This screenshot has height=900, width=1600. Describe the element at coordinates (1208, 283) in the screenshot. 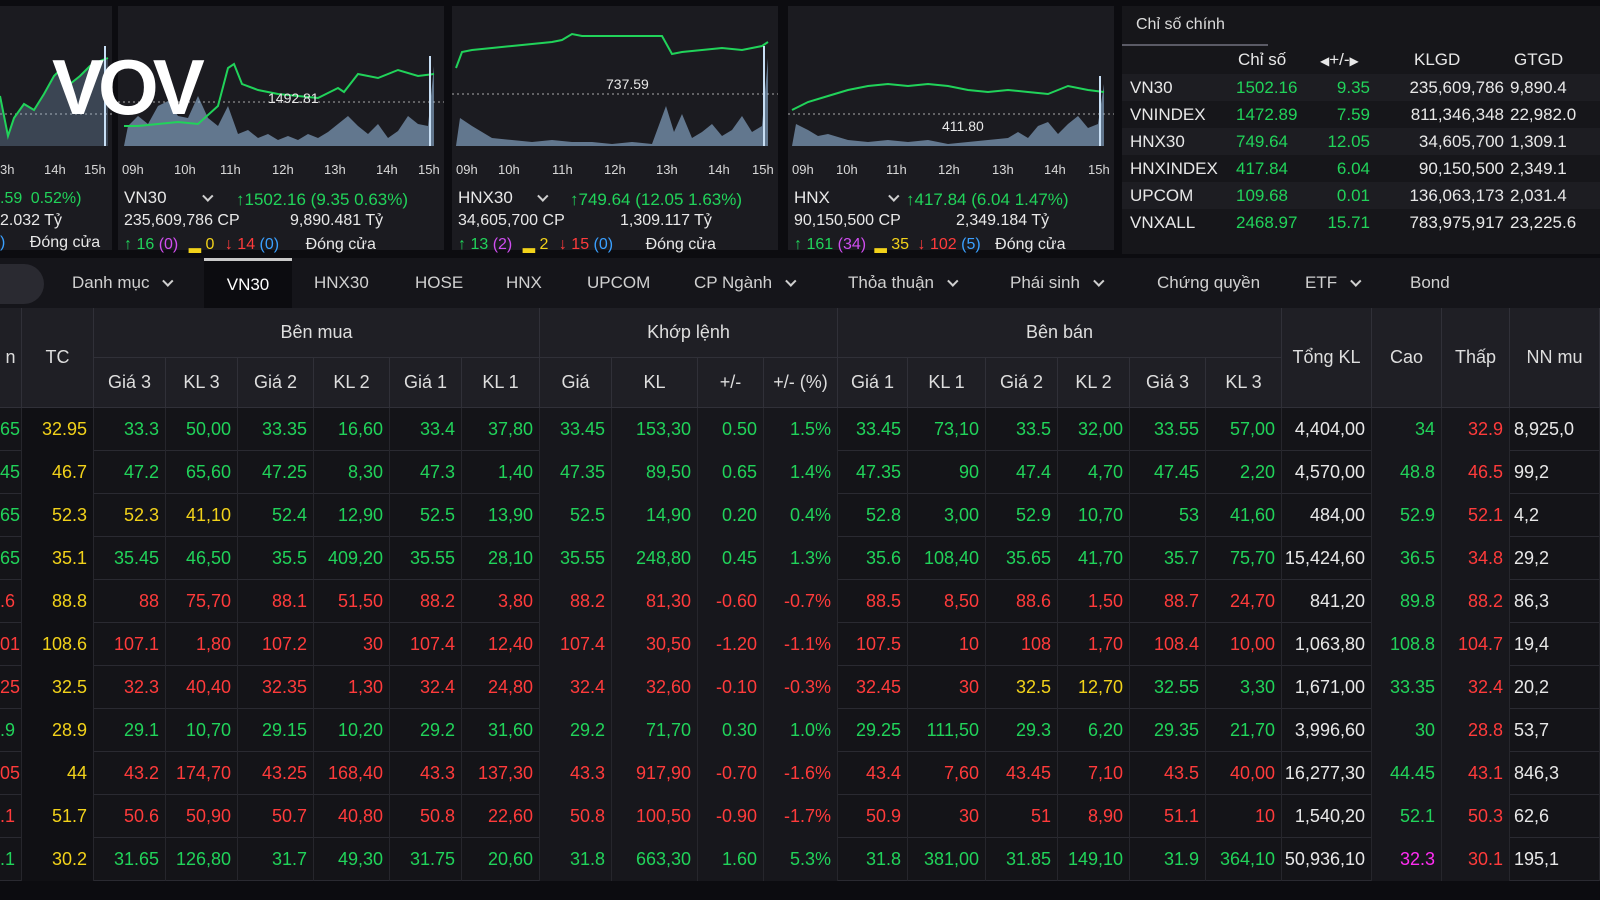

I see `tab-chứng-quyền: Chứng quyền` at that location.